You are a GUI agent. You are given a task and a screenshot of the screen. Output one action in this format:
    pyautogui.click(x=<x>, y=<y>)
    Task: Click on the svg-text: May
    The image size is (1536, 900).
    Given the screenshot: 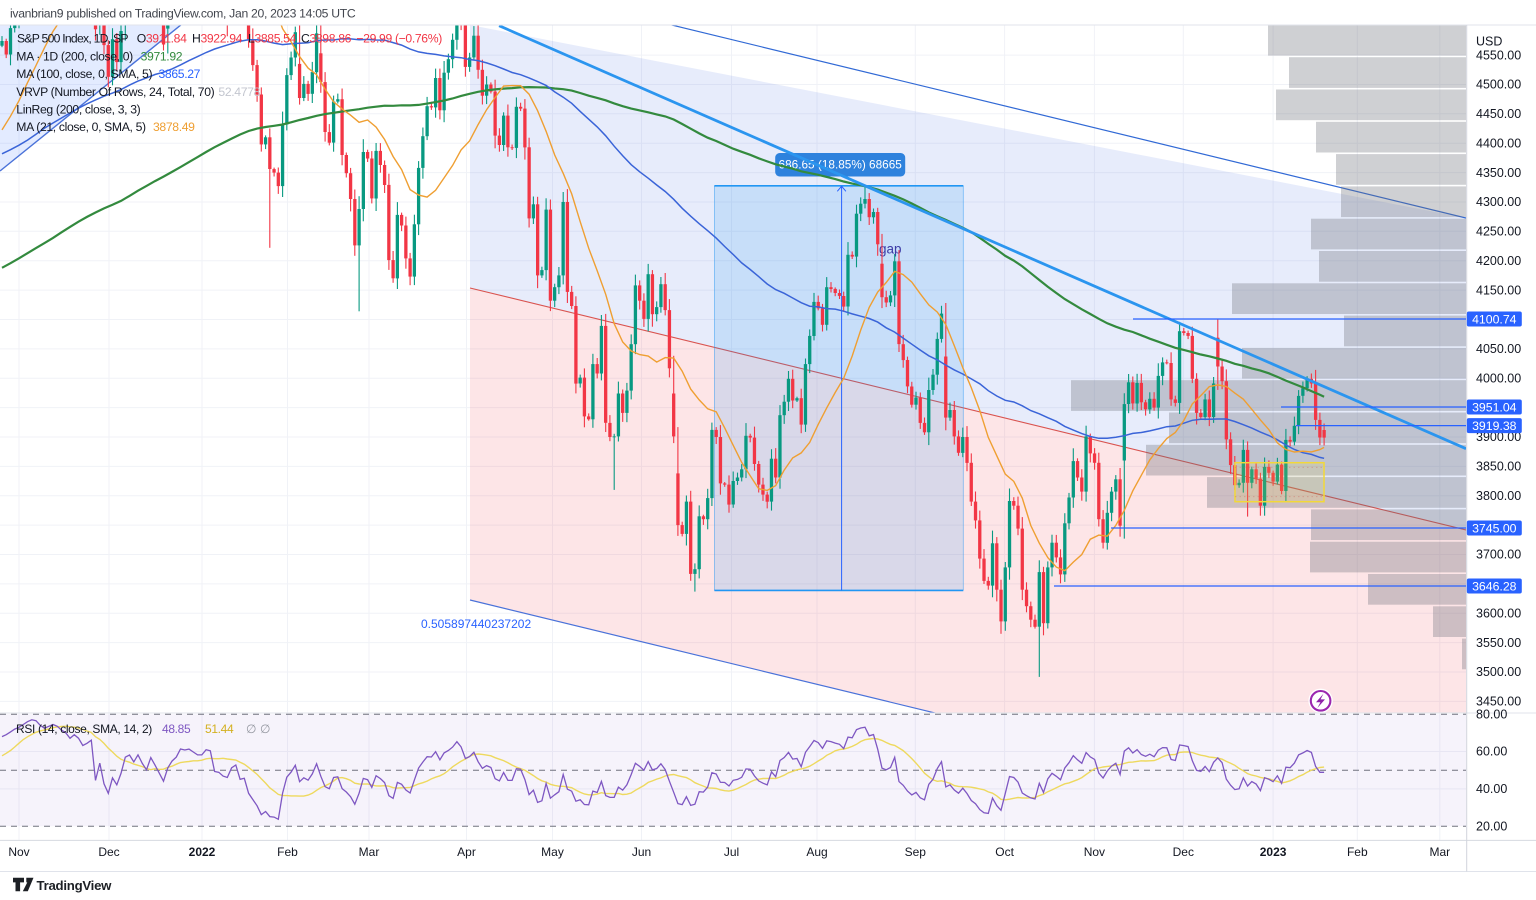 What is the action you would take?
    pyautogui.click(x=552, y=852)
    